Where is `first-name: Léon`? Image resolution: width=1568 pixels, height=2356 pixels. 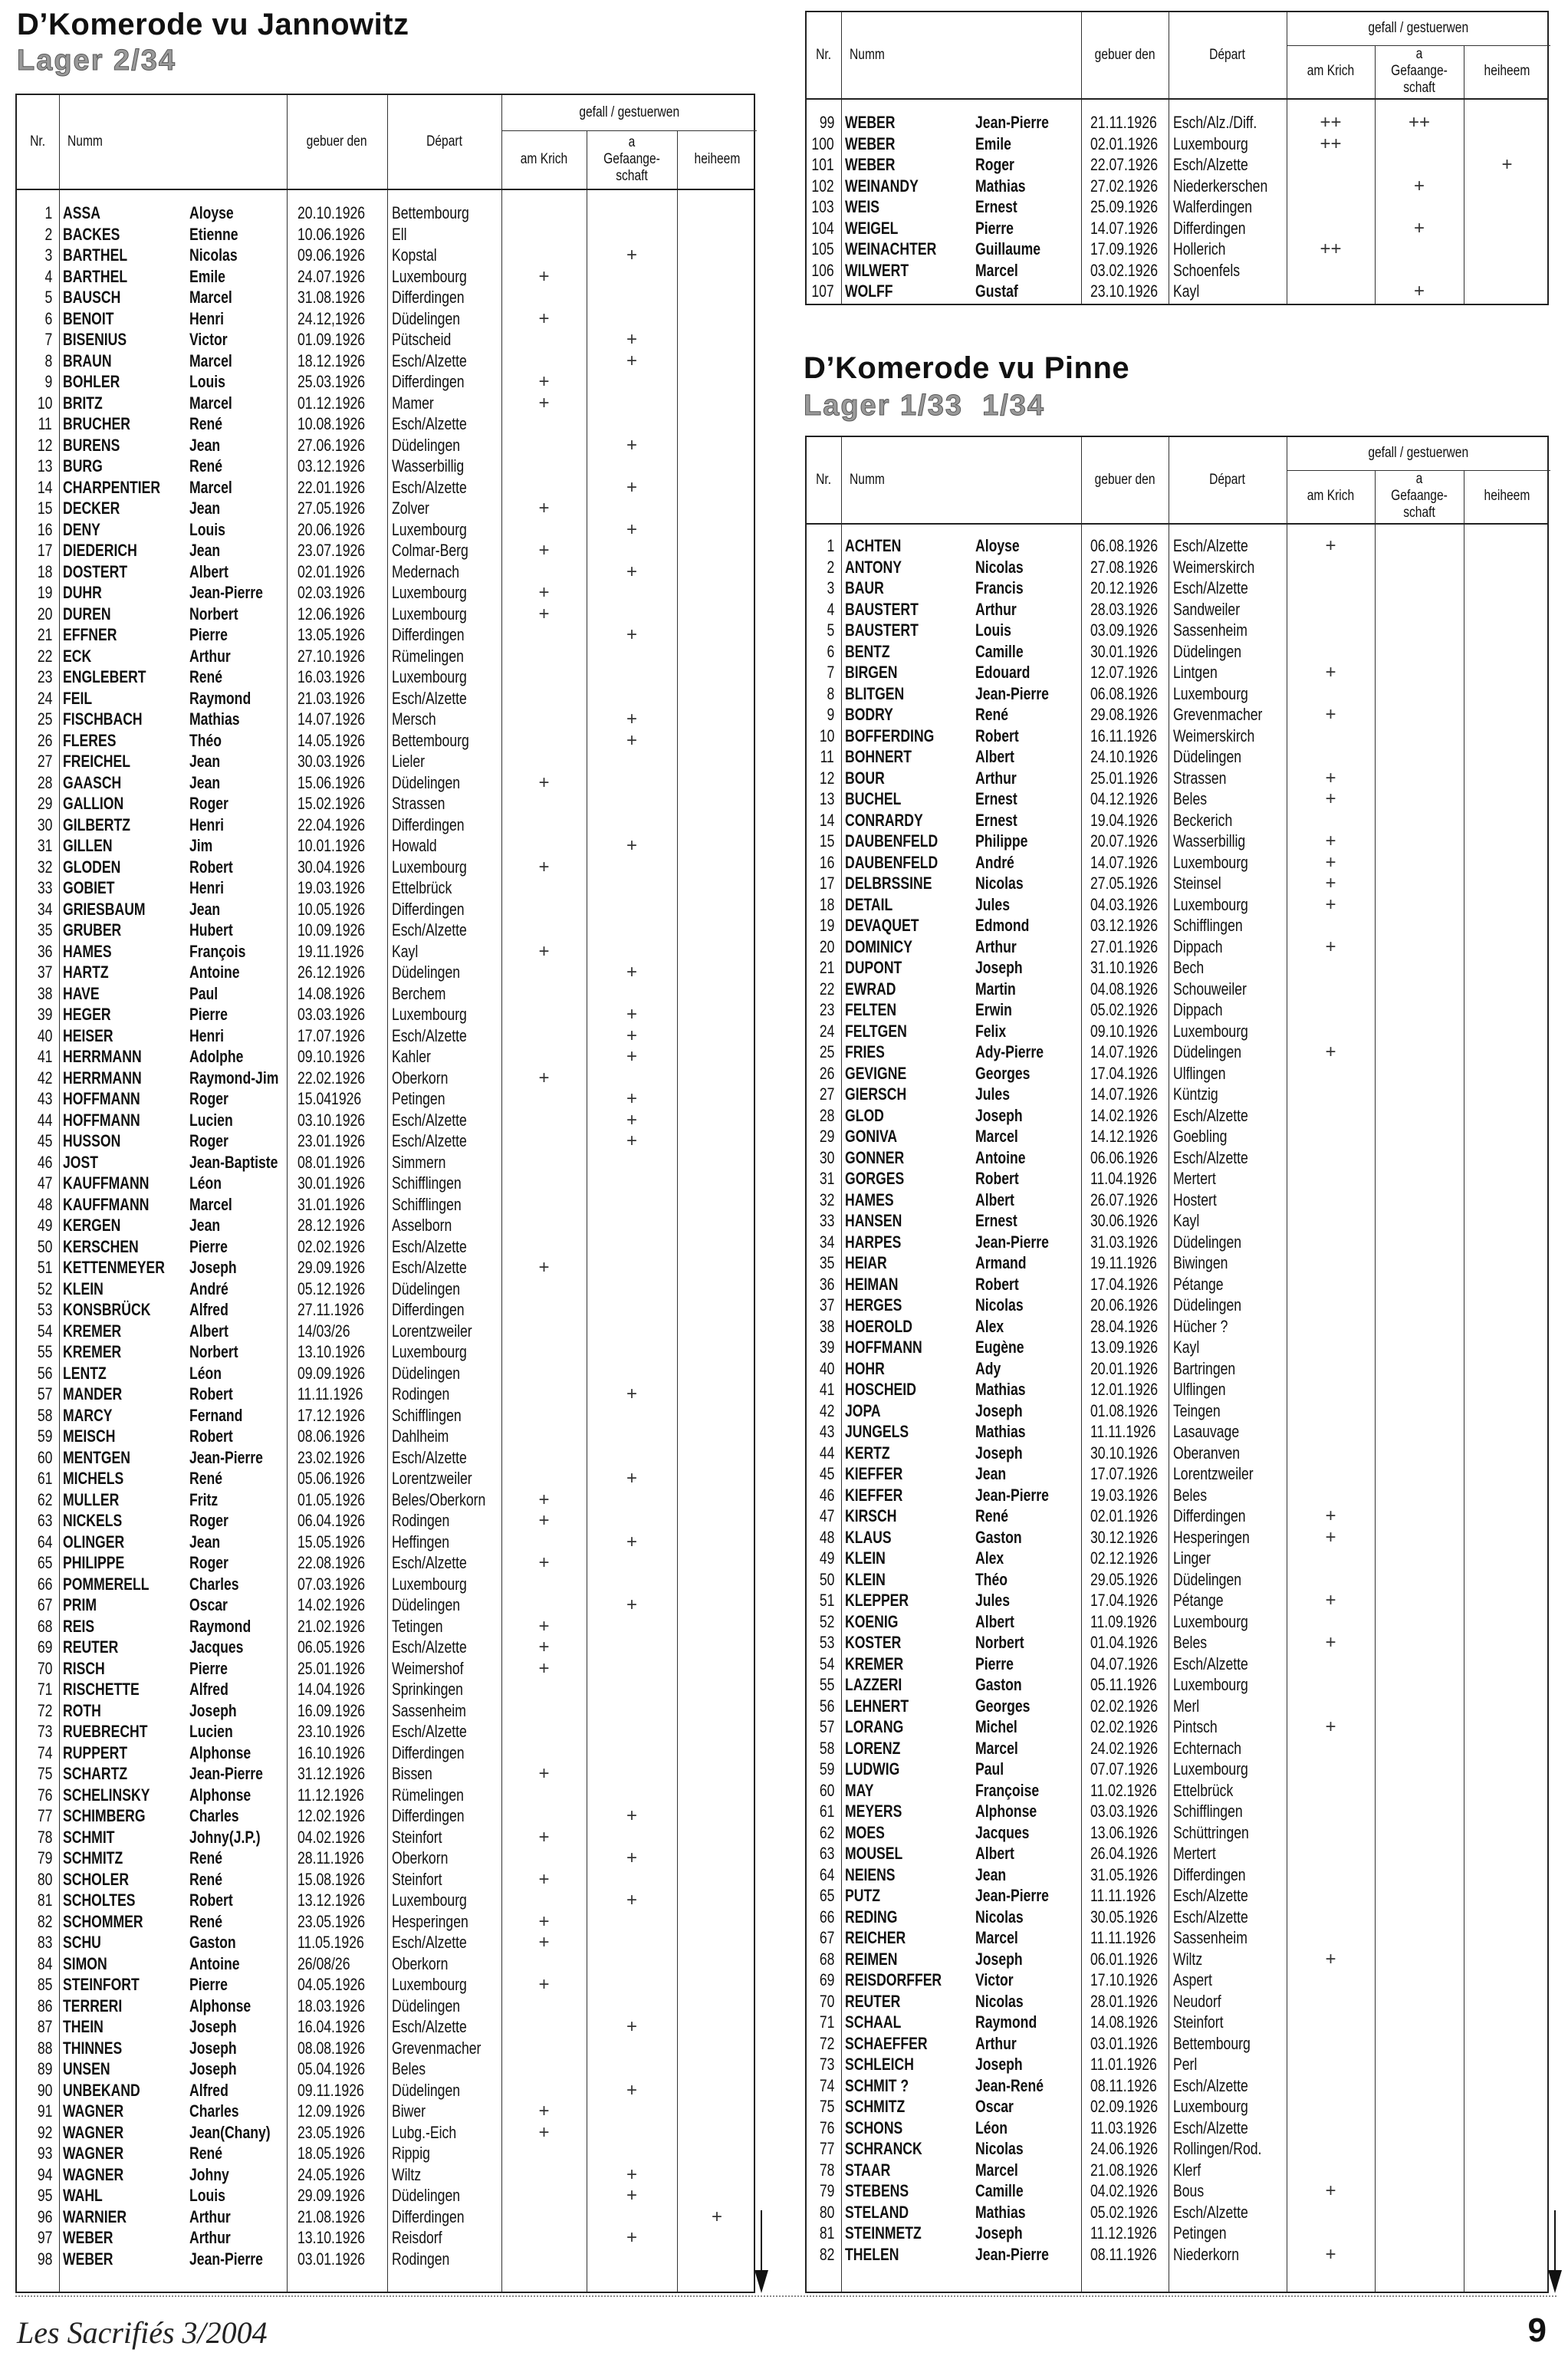 first-name: Léon is located at coordinates (206, 1373).